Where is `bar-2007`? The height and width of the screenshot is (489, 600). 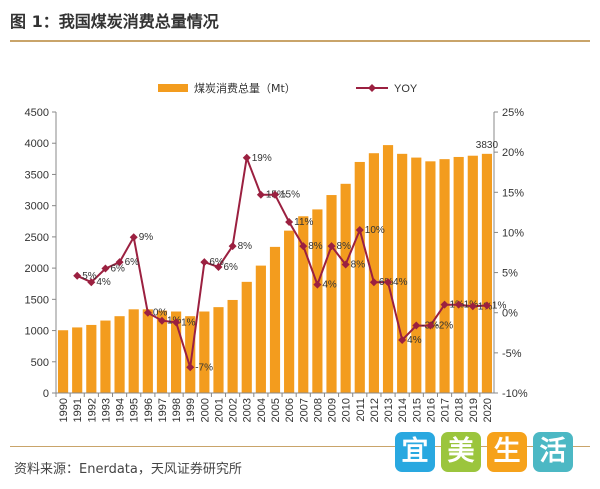 bar-2007 is located at coordinates (303, 304).